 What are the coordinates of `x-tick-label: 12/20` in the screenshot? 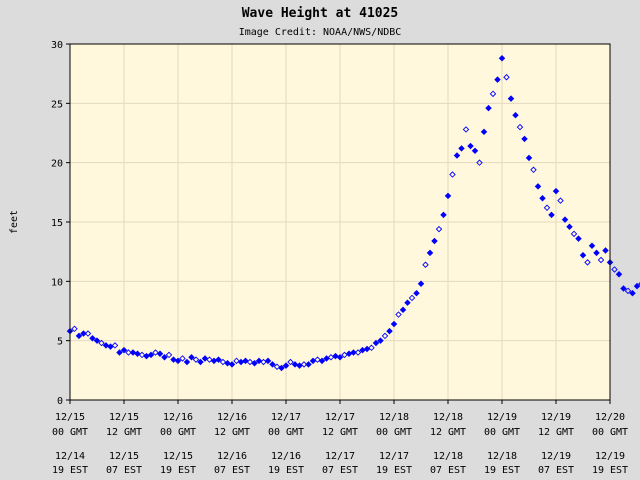 It's located at (610, 417).